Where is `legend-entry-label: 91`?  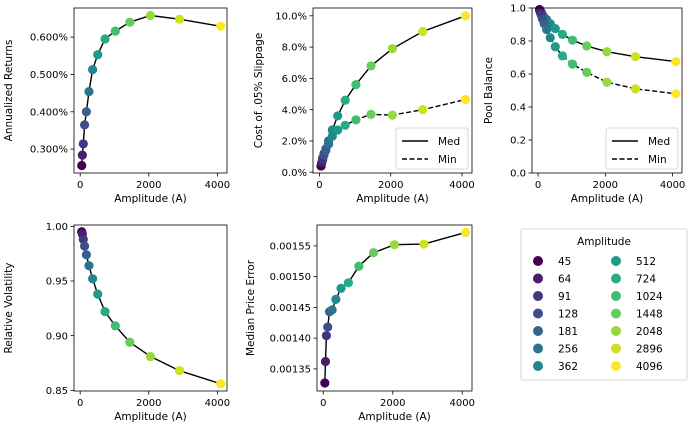
legend-entry-label: 91 is located at coordinates (564, 297).